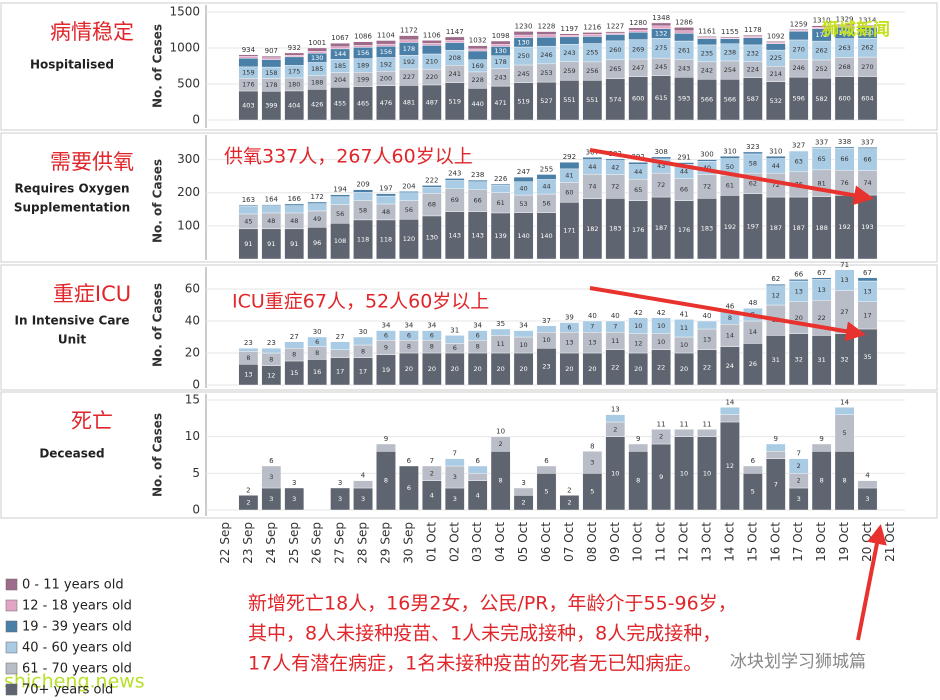  I want to click on segment-label: 243, so click(684, 69).